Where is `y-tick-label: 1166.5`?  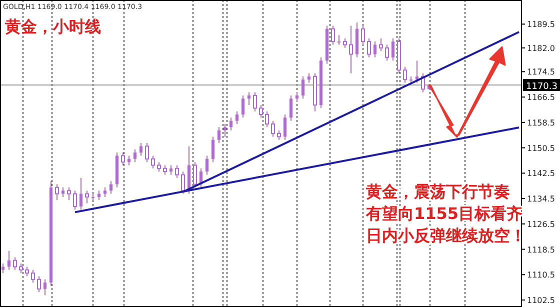 y-tick-label: 1166.5 is located at coordinates (541, 97).